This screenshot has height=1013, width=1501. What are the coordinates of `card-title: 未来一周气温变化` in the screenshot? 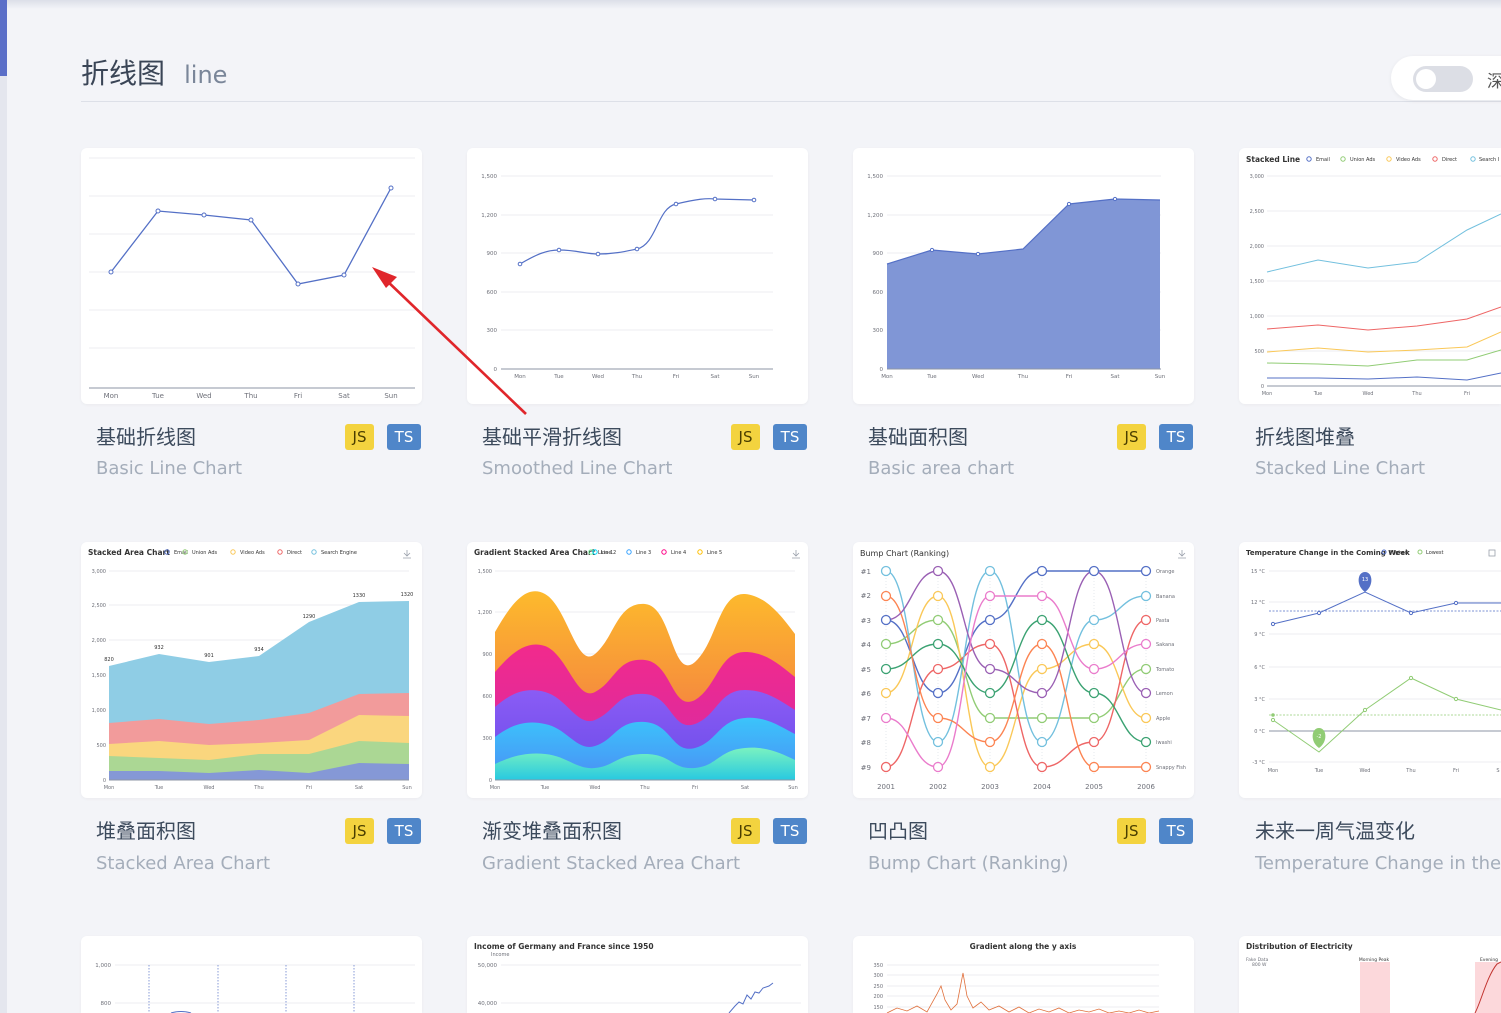 It's located at (1335, 831).